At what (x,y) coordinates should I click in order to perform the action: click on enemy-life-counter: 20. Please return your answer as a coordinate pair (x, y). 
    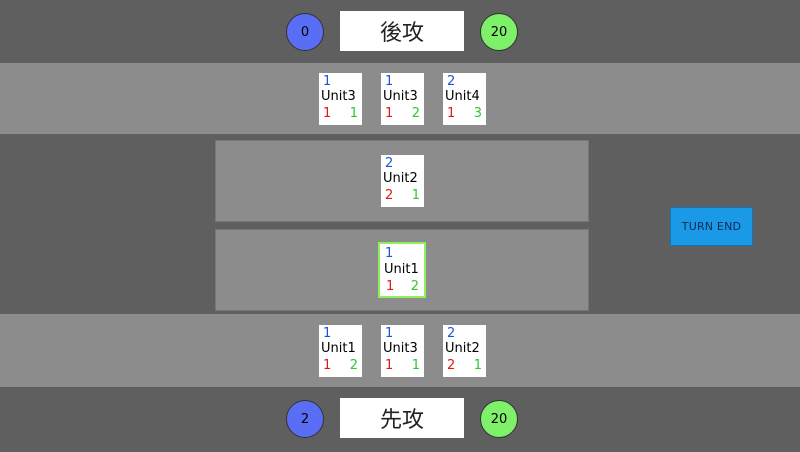
    Looking at the image, I should click on (499, 32).